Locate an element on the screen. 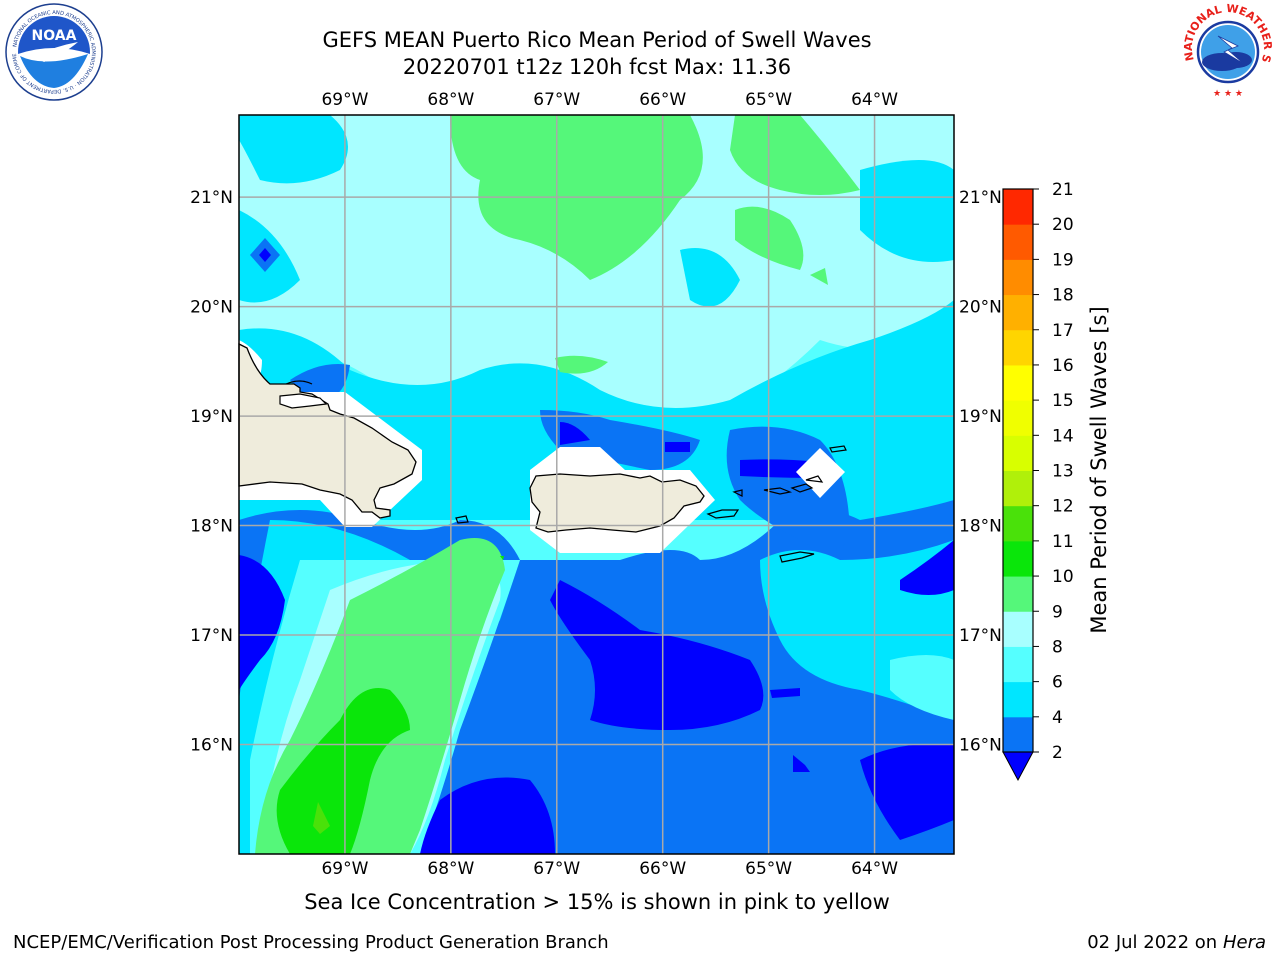 The image size is (1280, 960). footer-date-text: 02 Jul 2022 on is located at coordinates (1155, 942).